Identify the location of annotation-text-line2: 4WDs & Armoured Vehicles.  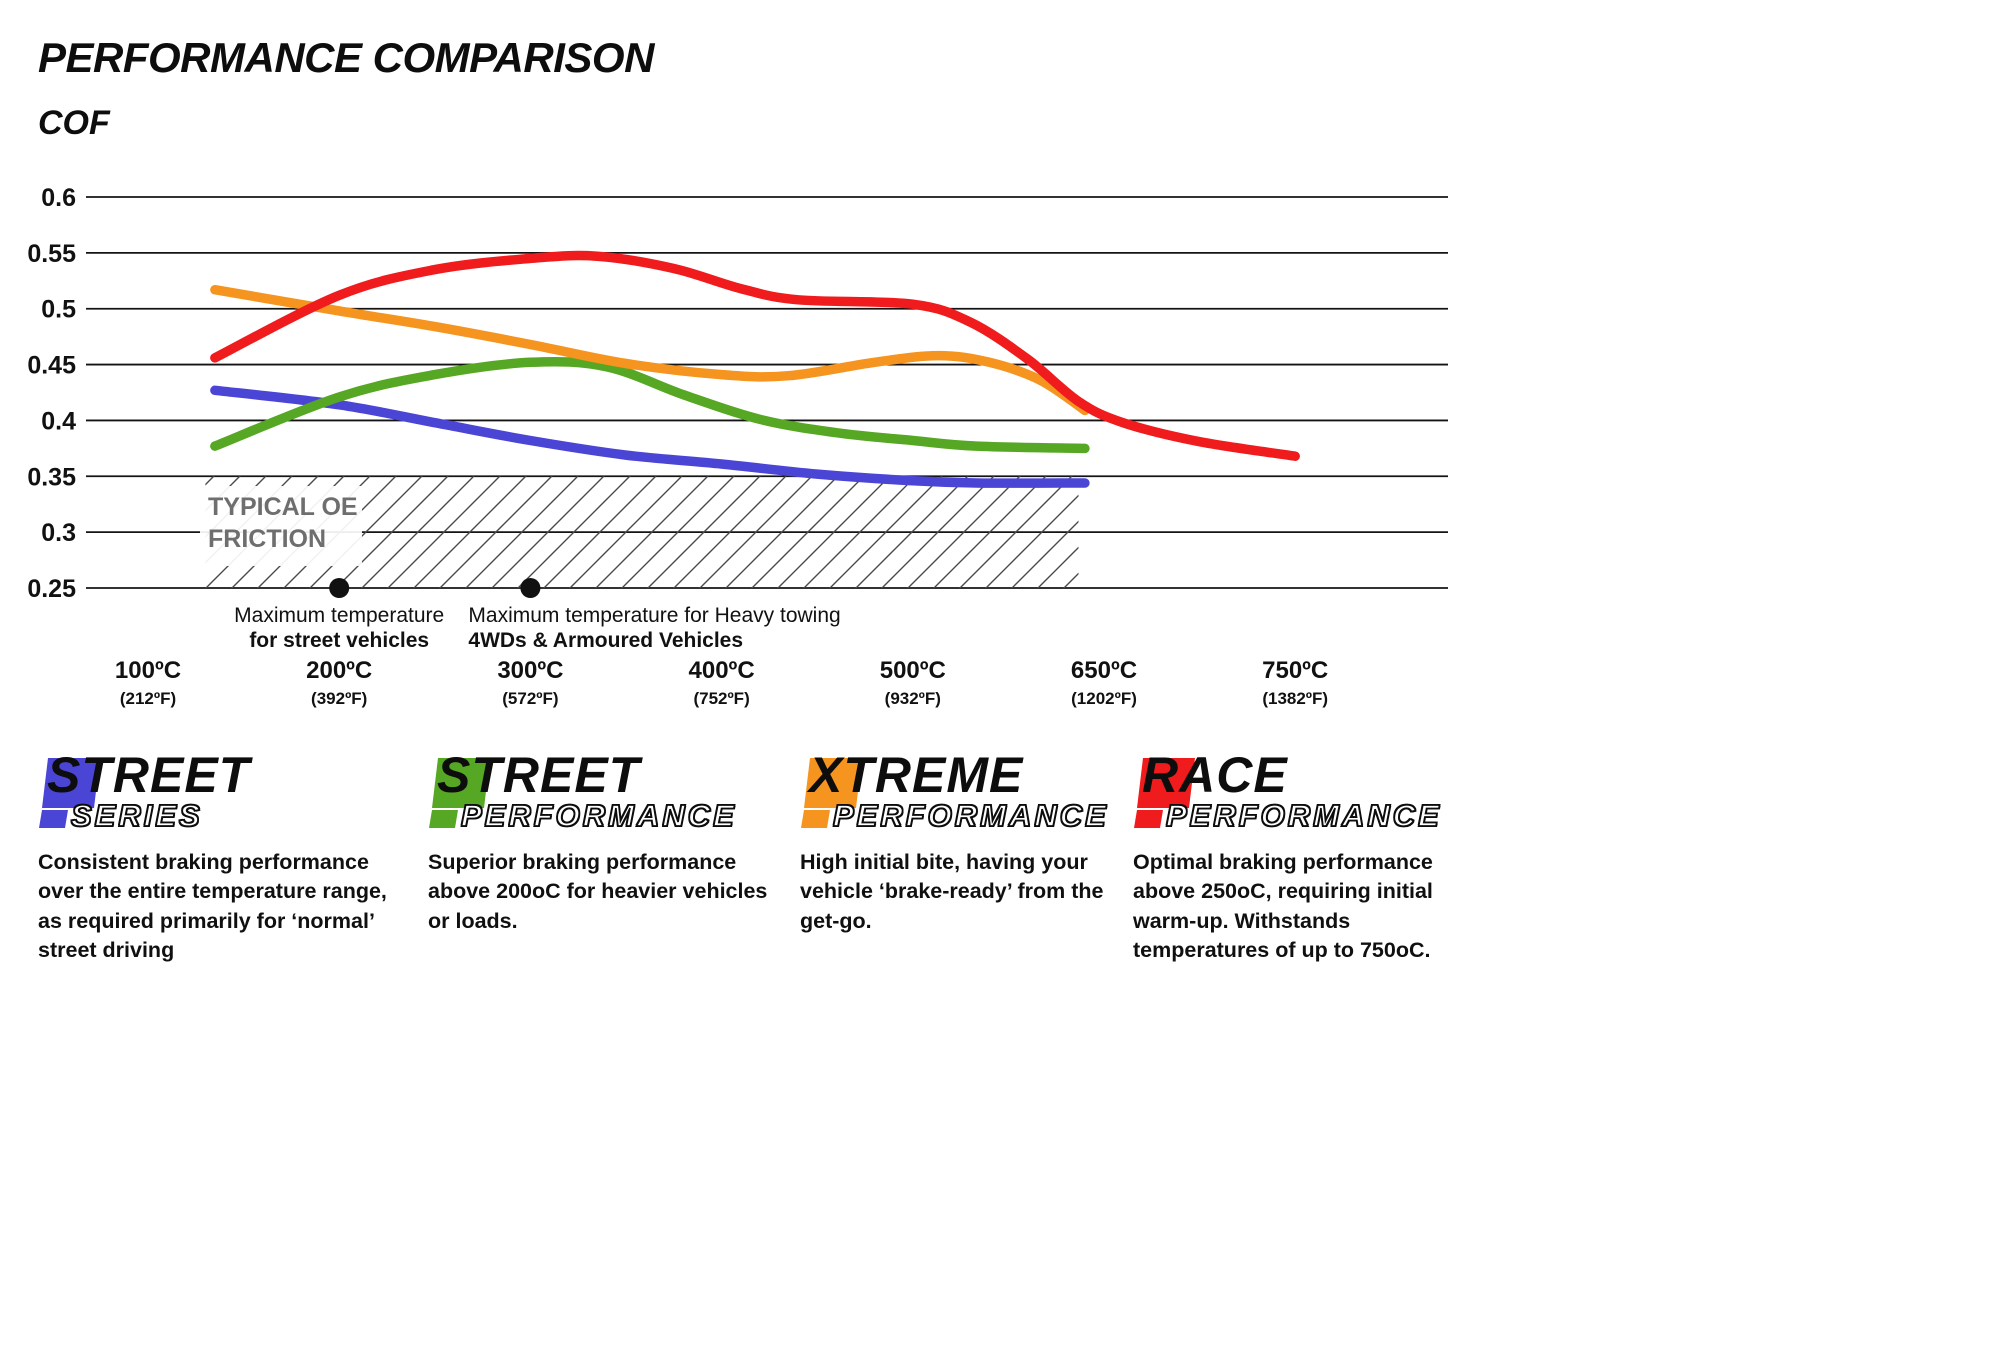
(605, 640).